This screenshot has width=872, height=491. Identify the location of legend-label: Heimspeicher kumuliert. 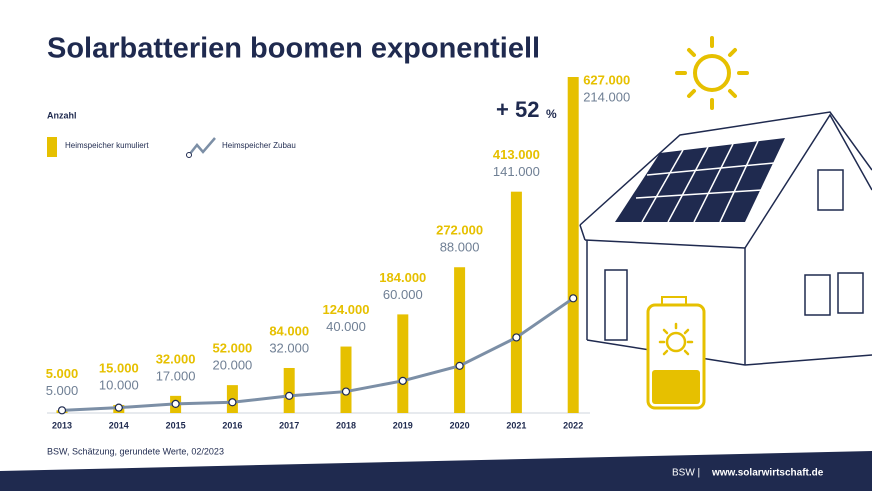
(107, 145).